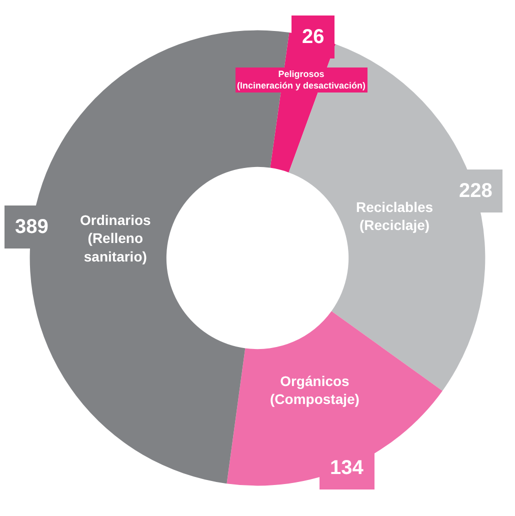 The height and width of the screenshot is (516, 515). What do you see at coordinates (347, 468) in the screenshot?
I see `data-label: 134` at bounding box center [347, 468].